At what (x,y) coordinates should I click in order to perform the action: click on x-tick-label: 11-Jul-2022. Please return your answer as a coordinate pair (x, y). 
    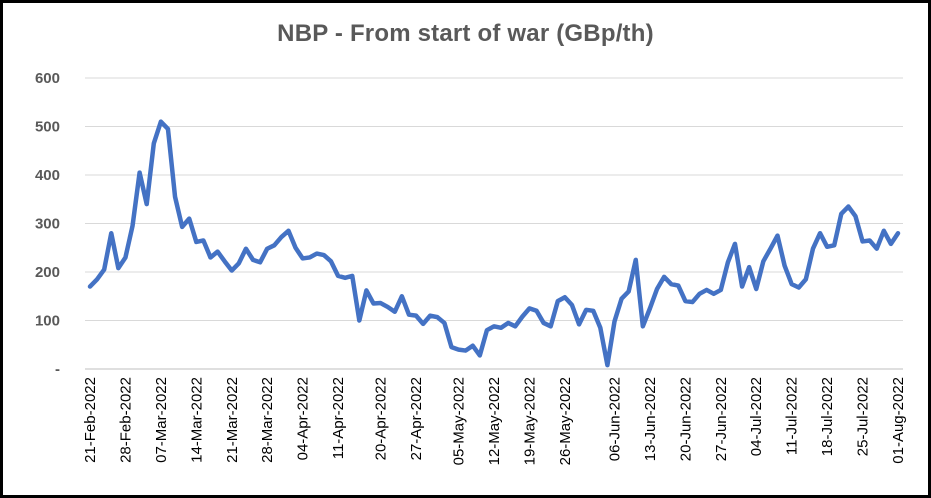
    Looking at the image, I should click on (792, 416).